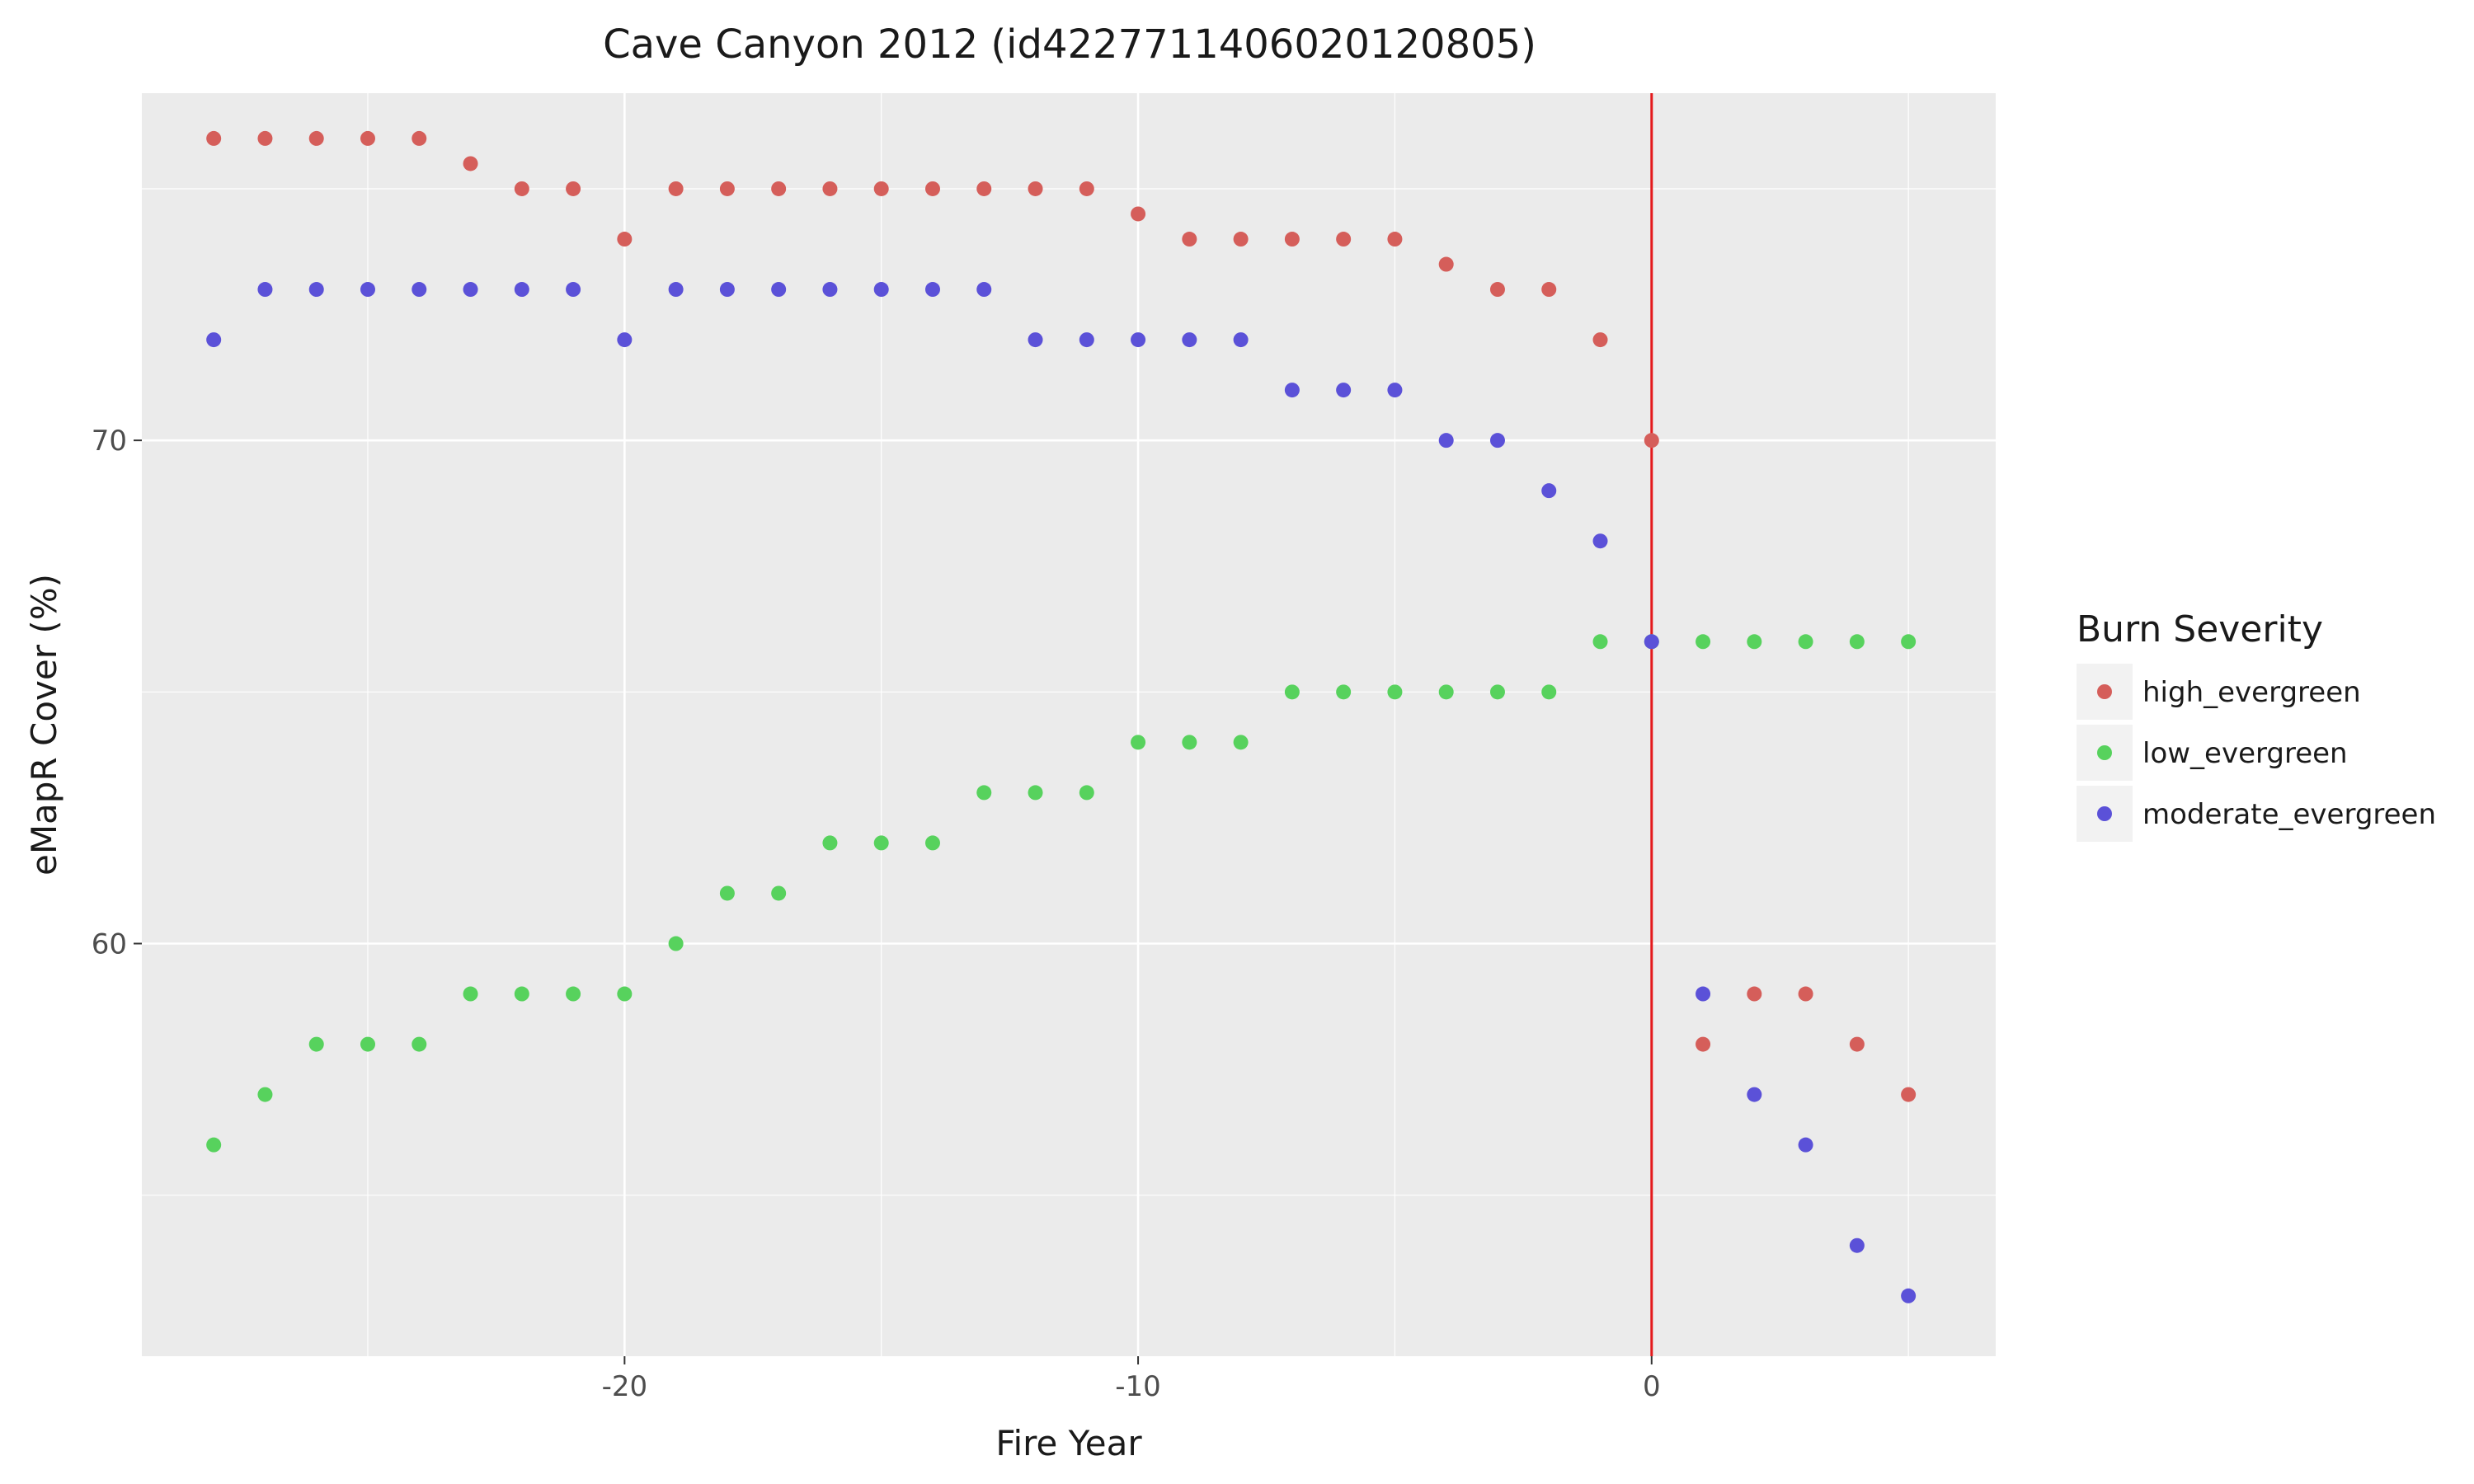 The height and width of the screenshot is (1484, 2474). What do you see at coordinates (625, 1386) in the screenshot?
I see `x-tick-label: -20` at bounding box center [625, 1386].